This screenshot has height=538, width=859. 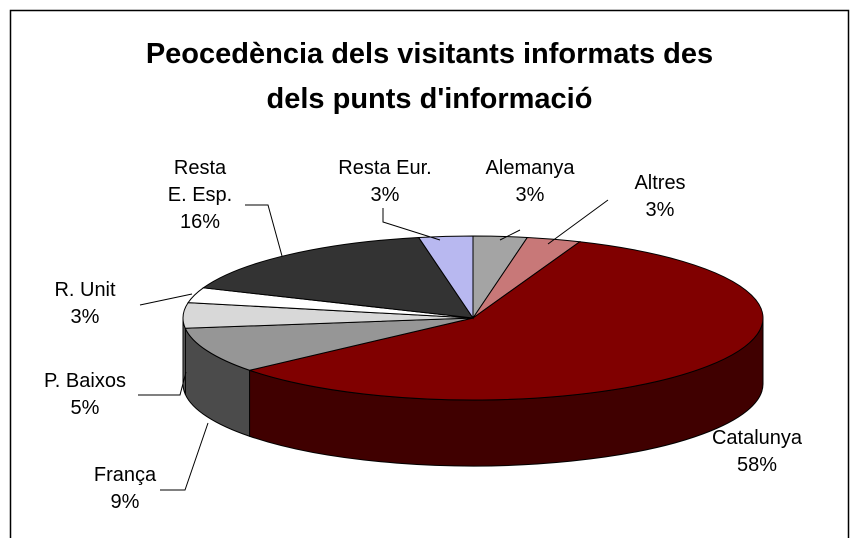 What do you see at coordinates (757, 452) in the screenshot?
I see `slice-label: Catalunya 58%` at bounding box center [757, 452].